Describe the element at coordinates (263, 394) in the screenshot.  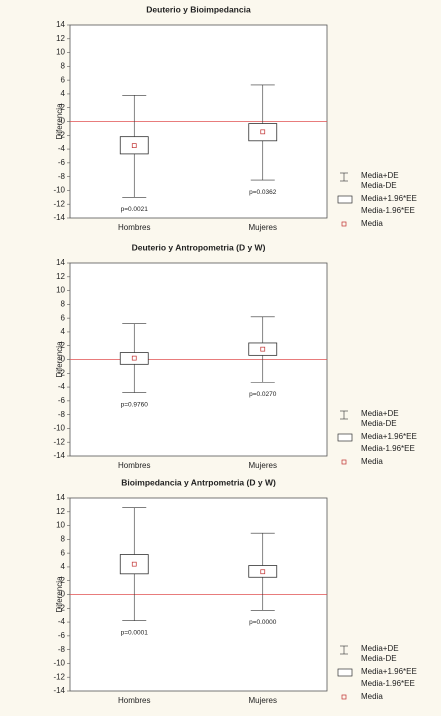
I see `p-value-annotation: p=0.0270` at that location.